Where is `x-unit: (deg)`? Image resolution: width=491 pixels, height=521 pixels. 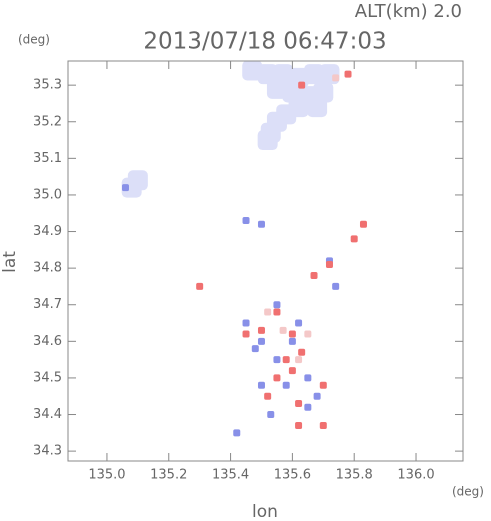
x-unit: (deg) is located at coordinates (468, 492).